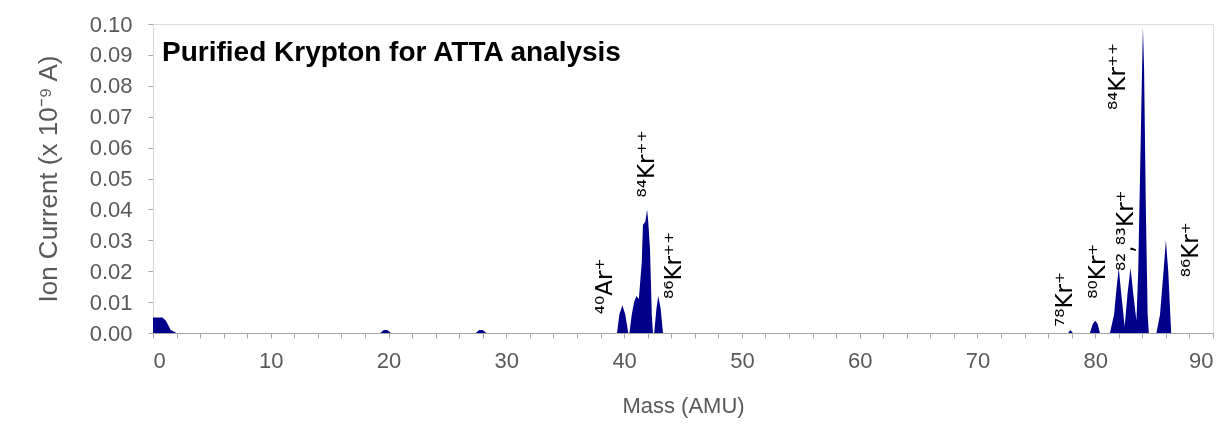  Describe the element at coordinates (111, 117) in the screenshot. I see `y-tick-label: 0.07` at that location.